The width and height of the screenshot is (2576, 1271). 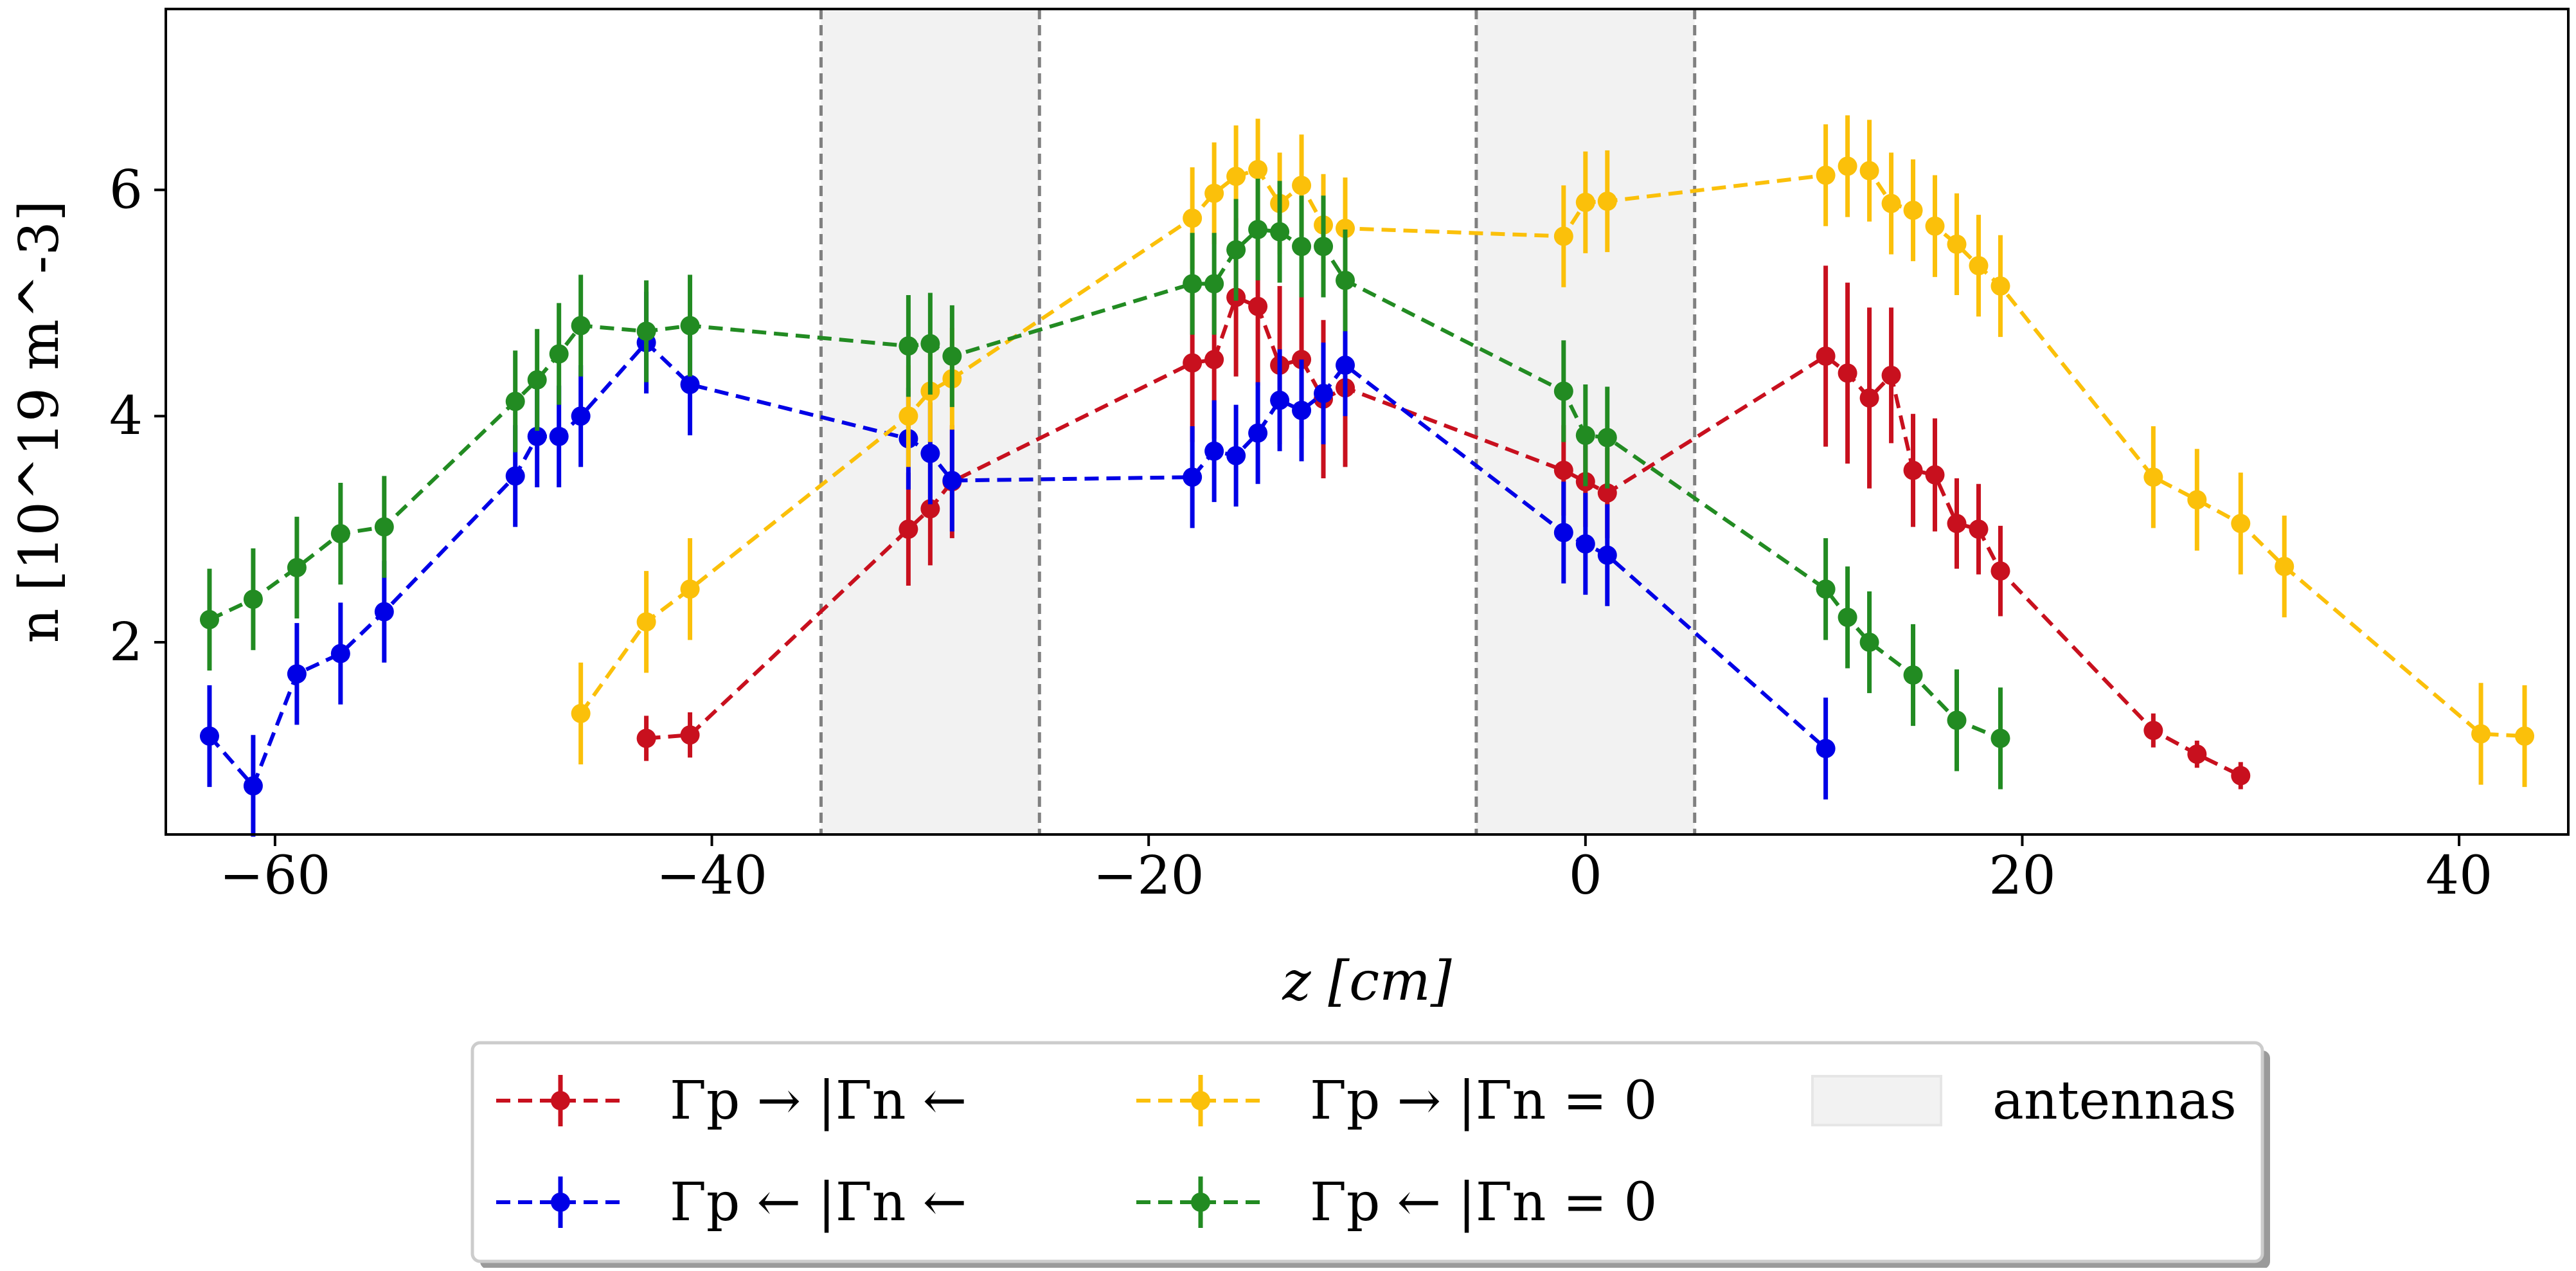 What do you see at coordinates (126, 642) in the screenshot?
I see `y-tick-label: 2` at bounding box center [126, 642].